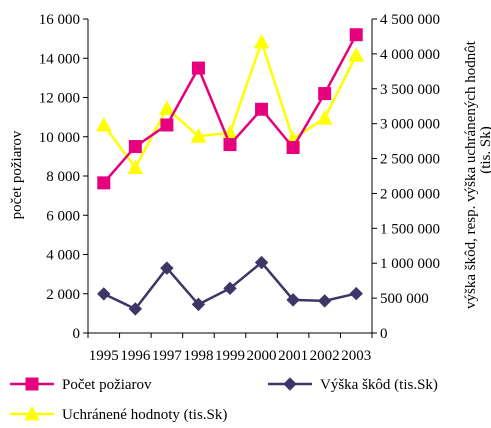 The image size is (491, 428). What do you see at coordinates (63, 295) in the screenshot?
I see `left-tick-label: 2 000` at bounding box center [63, 295].